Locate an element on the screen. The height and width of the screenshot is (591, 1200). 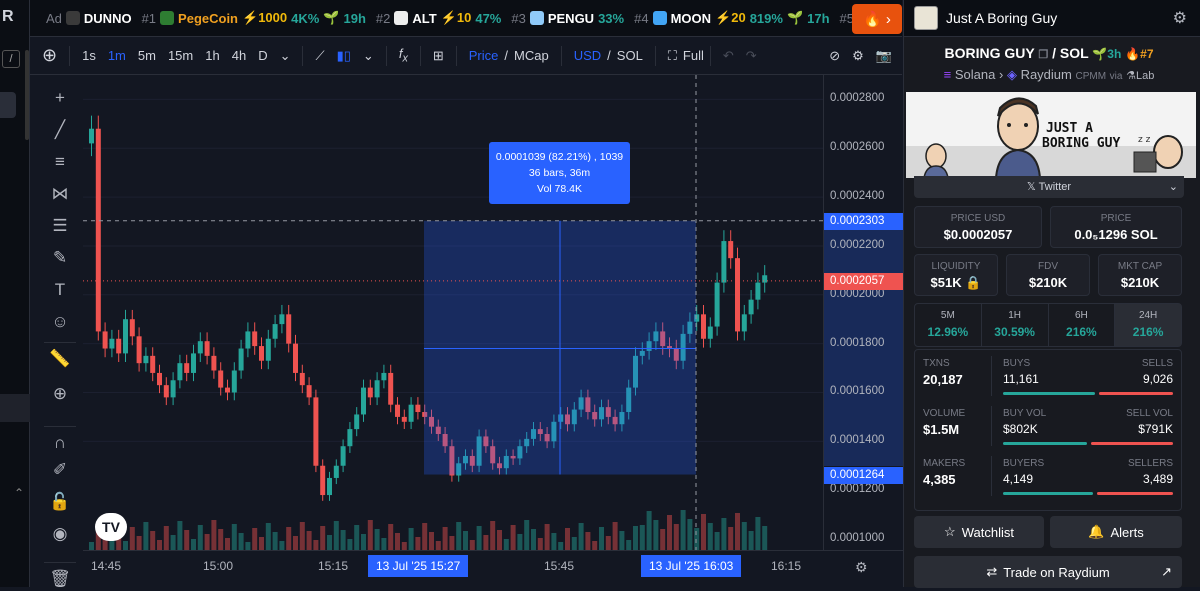
settings-gear-icon: ⚙ is located at coordinates (858, 55).